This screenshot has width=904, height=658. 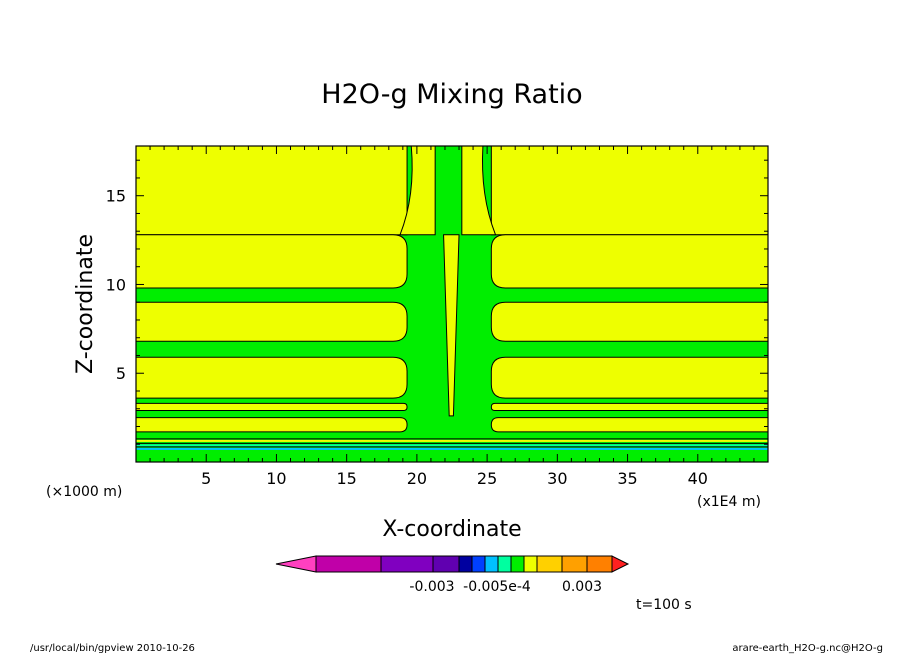 What do you see at coordinates (271, 407) in the screenshot?
I see `contour-band-low-1-left` at bounding box center [271, 407].